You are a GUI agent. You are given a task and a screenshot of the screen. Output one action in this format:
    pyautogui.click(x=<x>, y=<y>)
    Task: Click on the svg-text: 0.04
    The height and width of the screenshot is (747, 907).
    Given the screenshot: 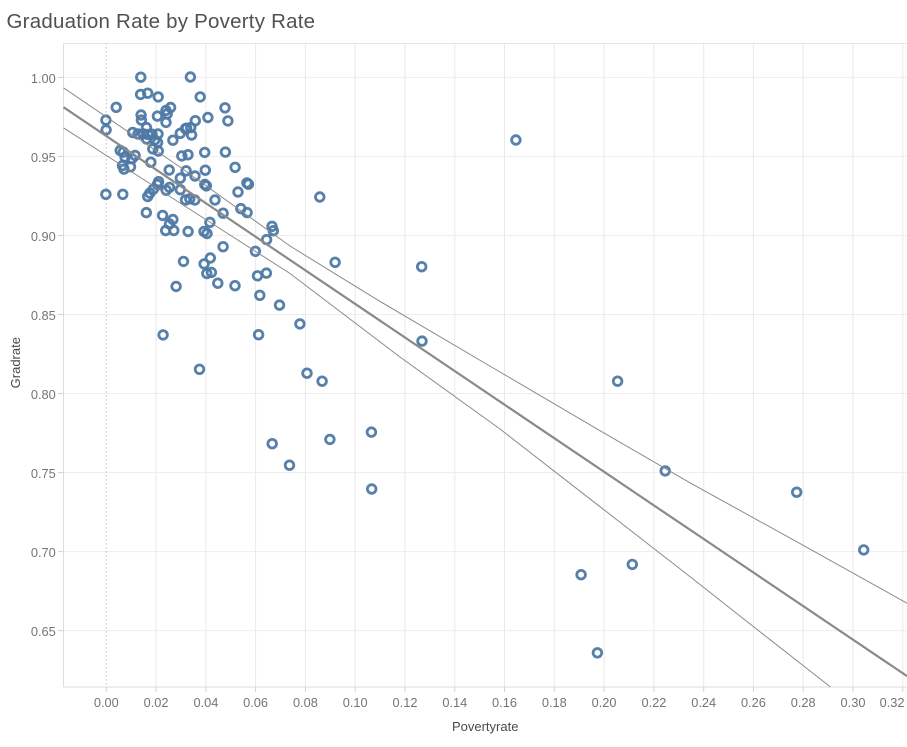 What is the action you would take?
    pyautogui.click(x=205, y=702)
    